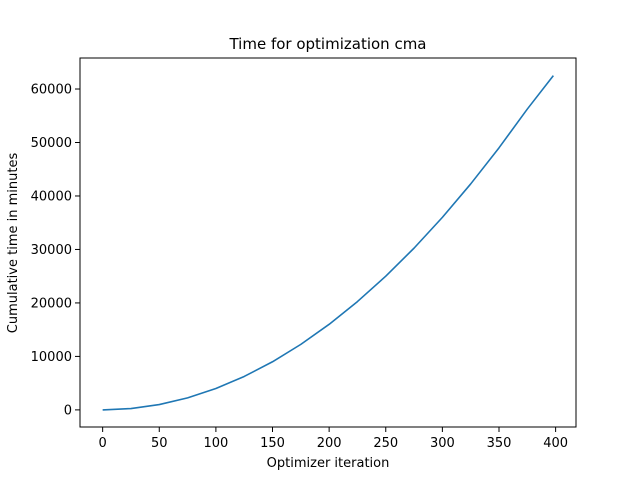  What do you see at coordinates (272, 443) in the screenshot?
I see `x-tick-label: 150` at bounding box center [272, 443].